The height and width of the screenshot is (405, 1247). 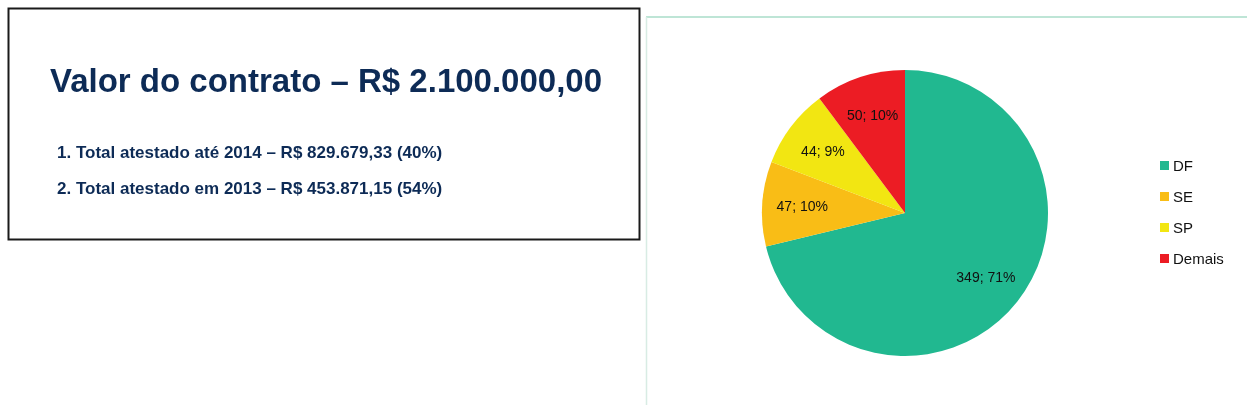 What do you see at coordinates (250, 188) in the screenshot?
I see `text: 2. Total atestado em 2013 – R$ 453.871,15 (54%)` at bounding box center [250, 188].